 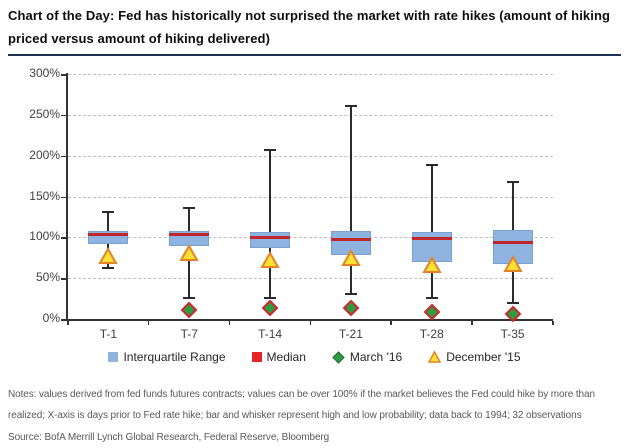 I want to click on legend-label: December '15, so click(x=483, y=357).